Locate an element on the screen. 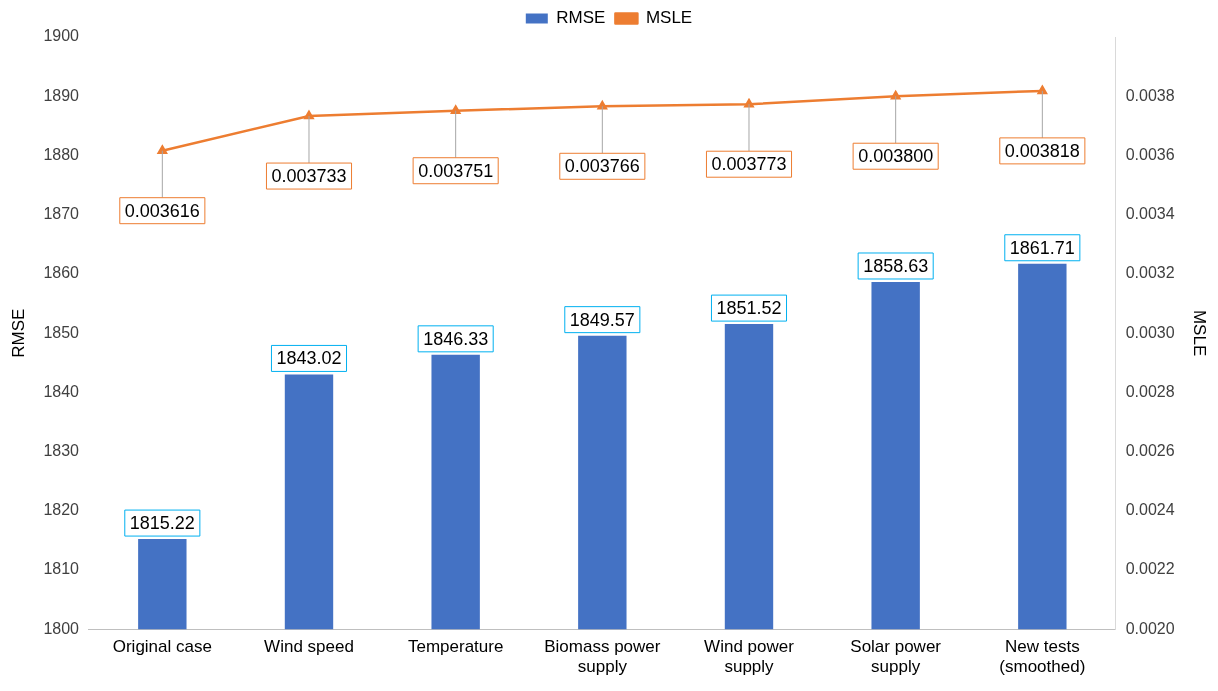  y-tick-label: 1890 is located at coordinates (61, 95).